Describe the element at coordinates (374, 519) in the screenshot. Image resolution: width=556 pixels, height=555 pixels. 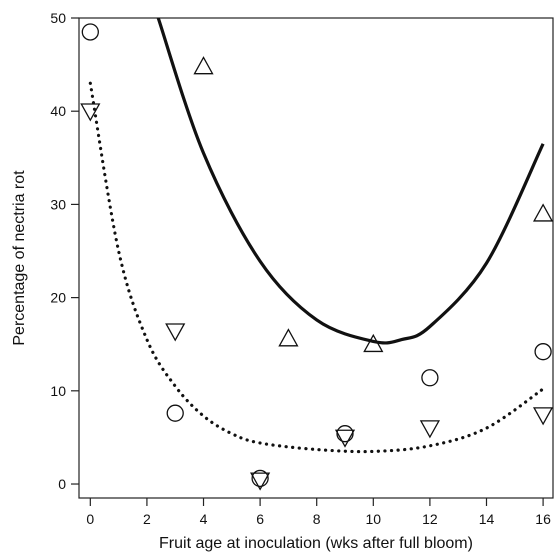
I see `x-tick-label: 10` at that location.